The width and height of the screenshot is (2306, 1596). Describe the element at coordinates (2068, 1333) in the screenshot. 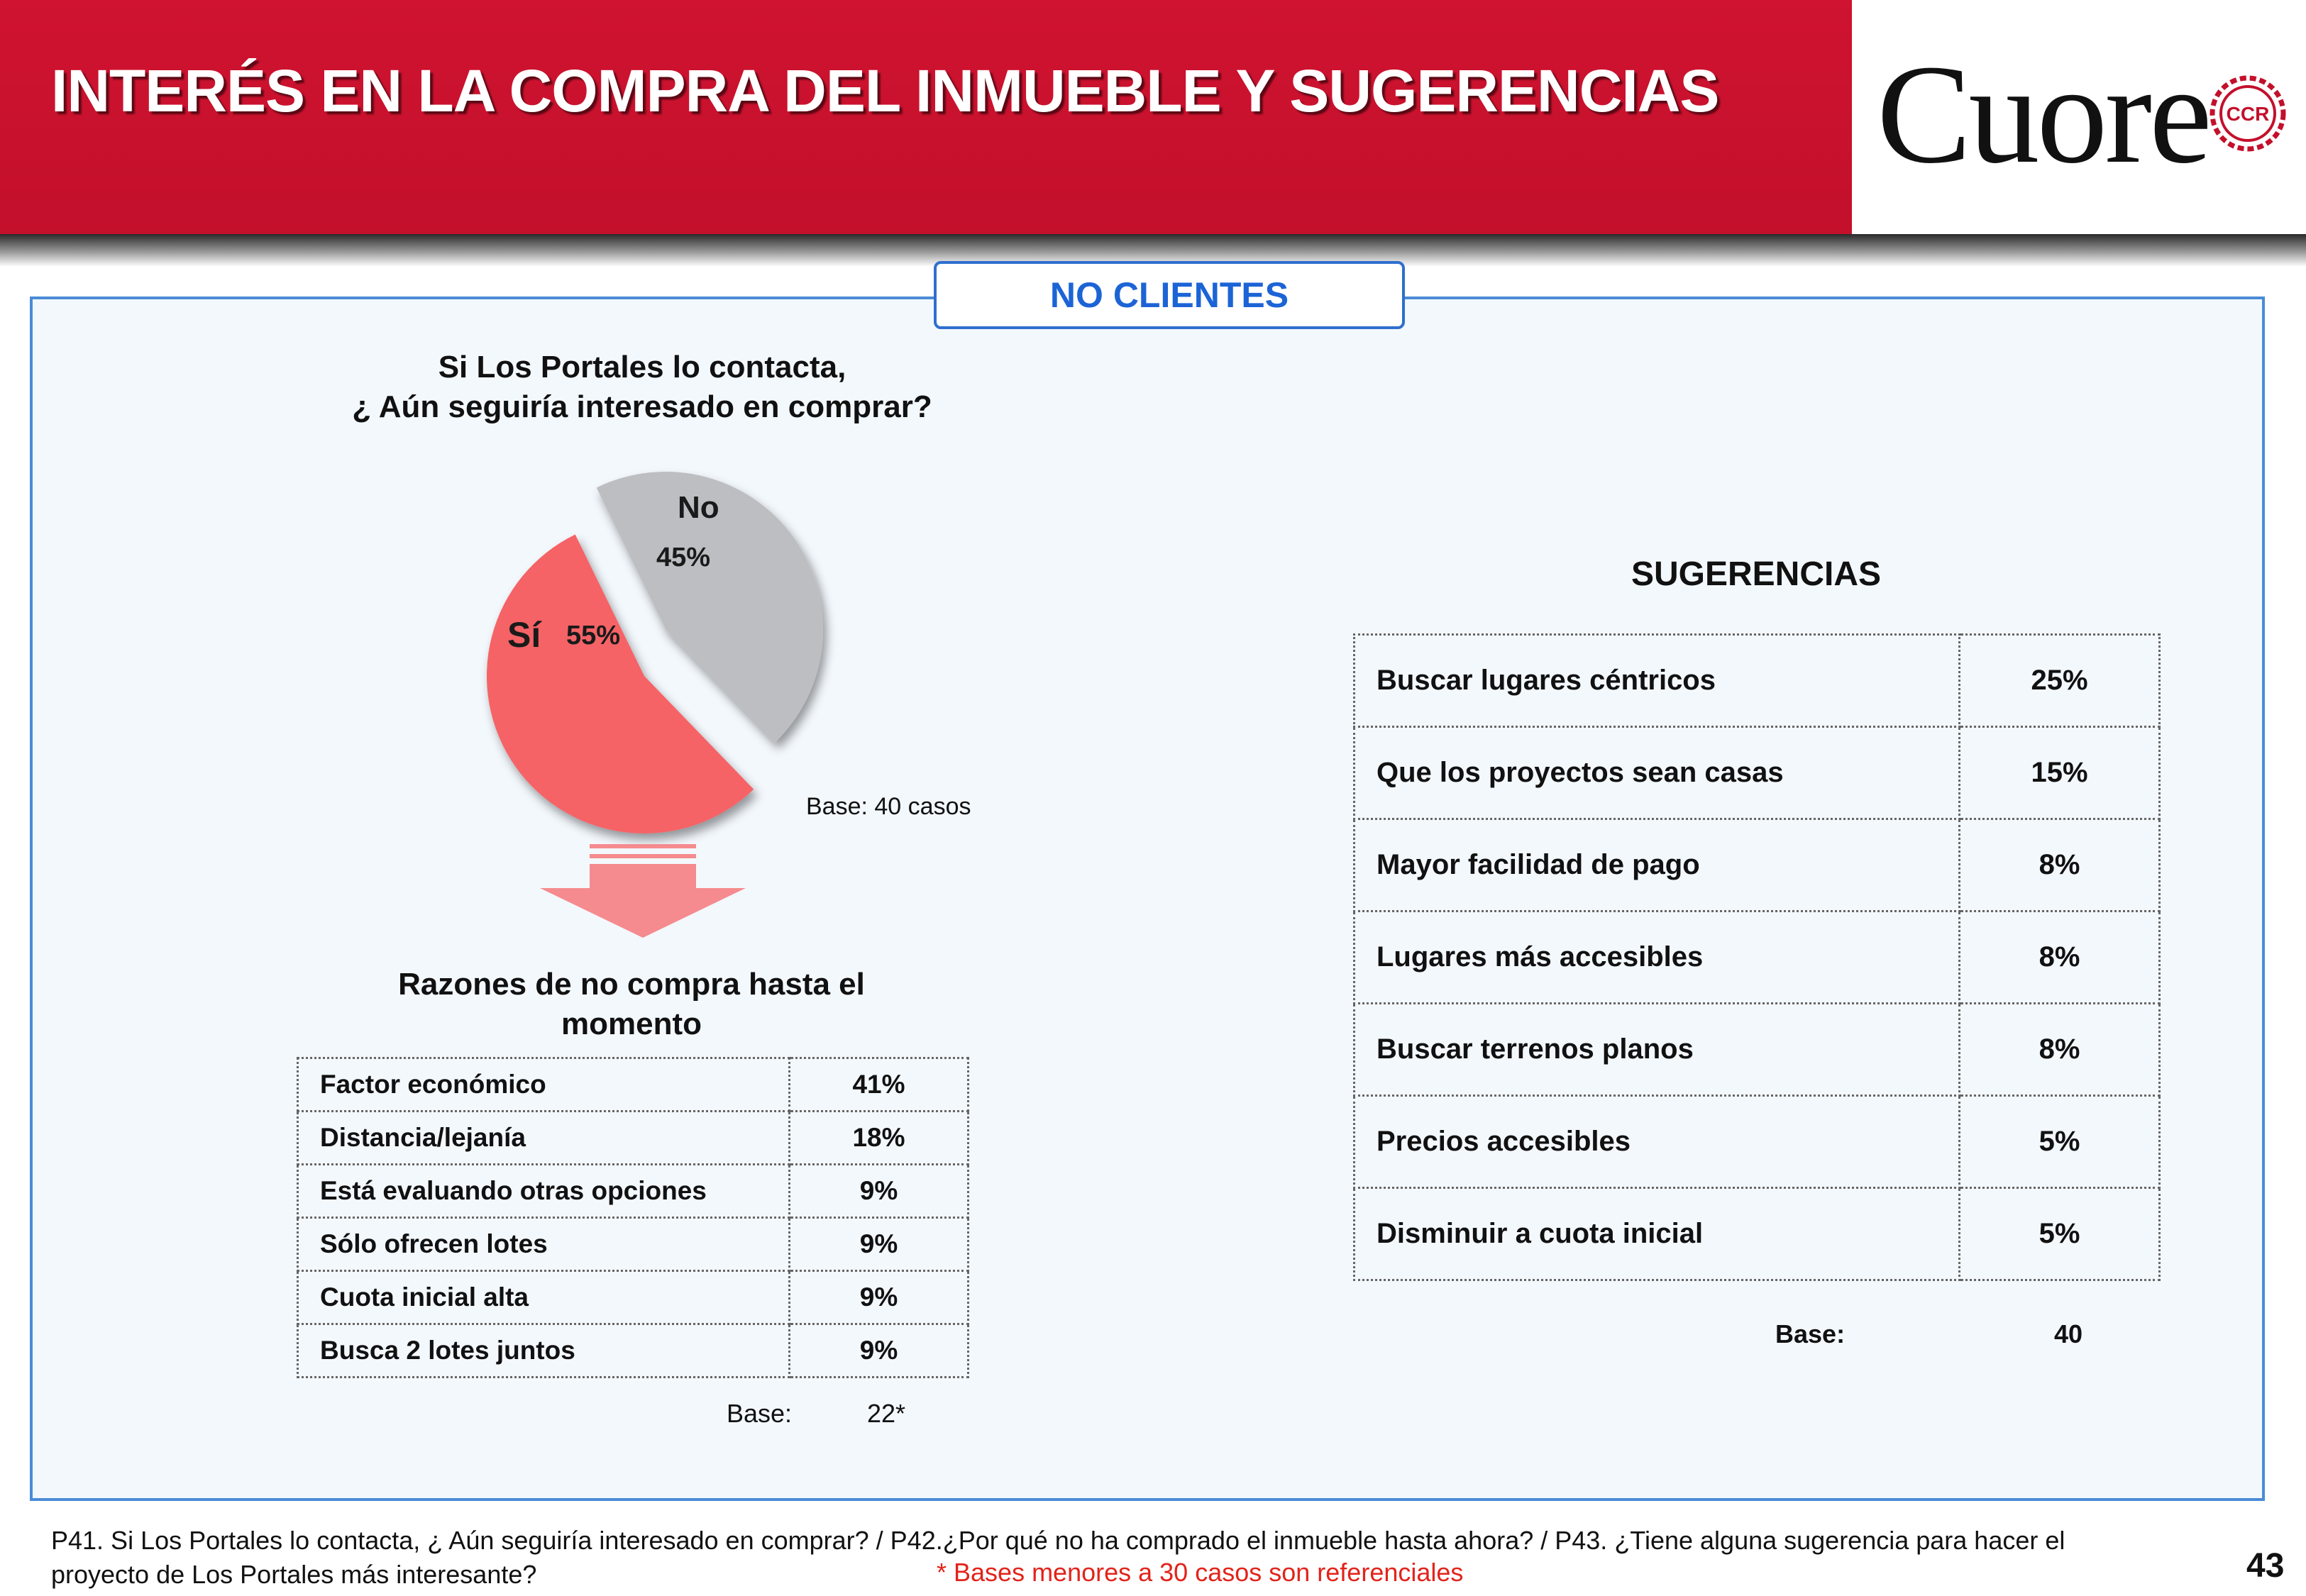

I see `suggestions-base-value: 40` at that location.